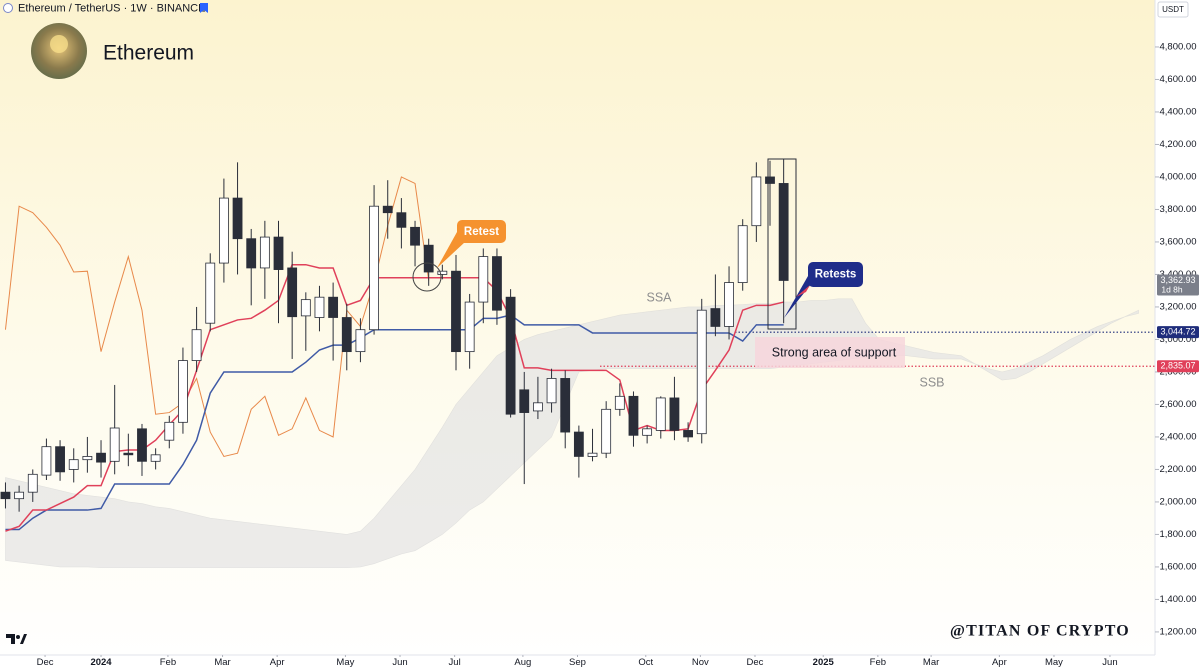 The width and height of the screenshot is (1200, 670). Describe the element at coordinates (1178, 306) in the screenshot. I see `y-tick-label: 3,200.00` at that location.